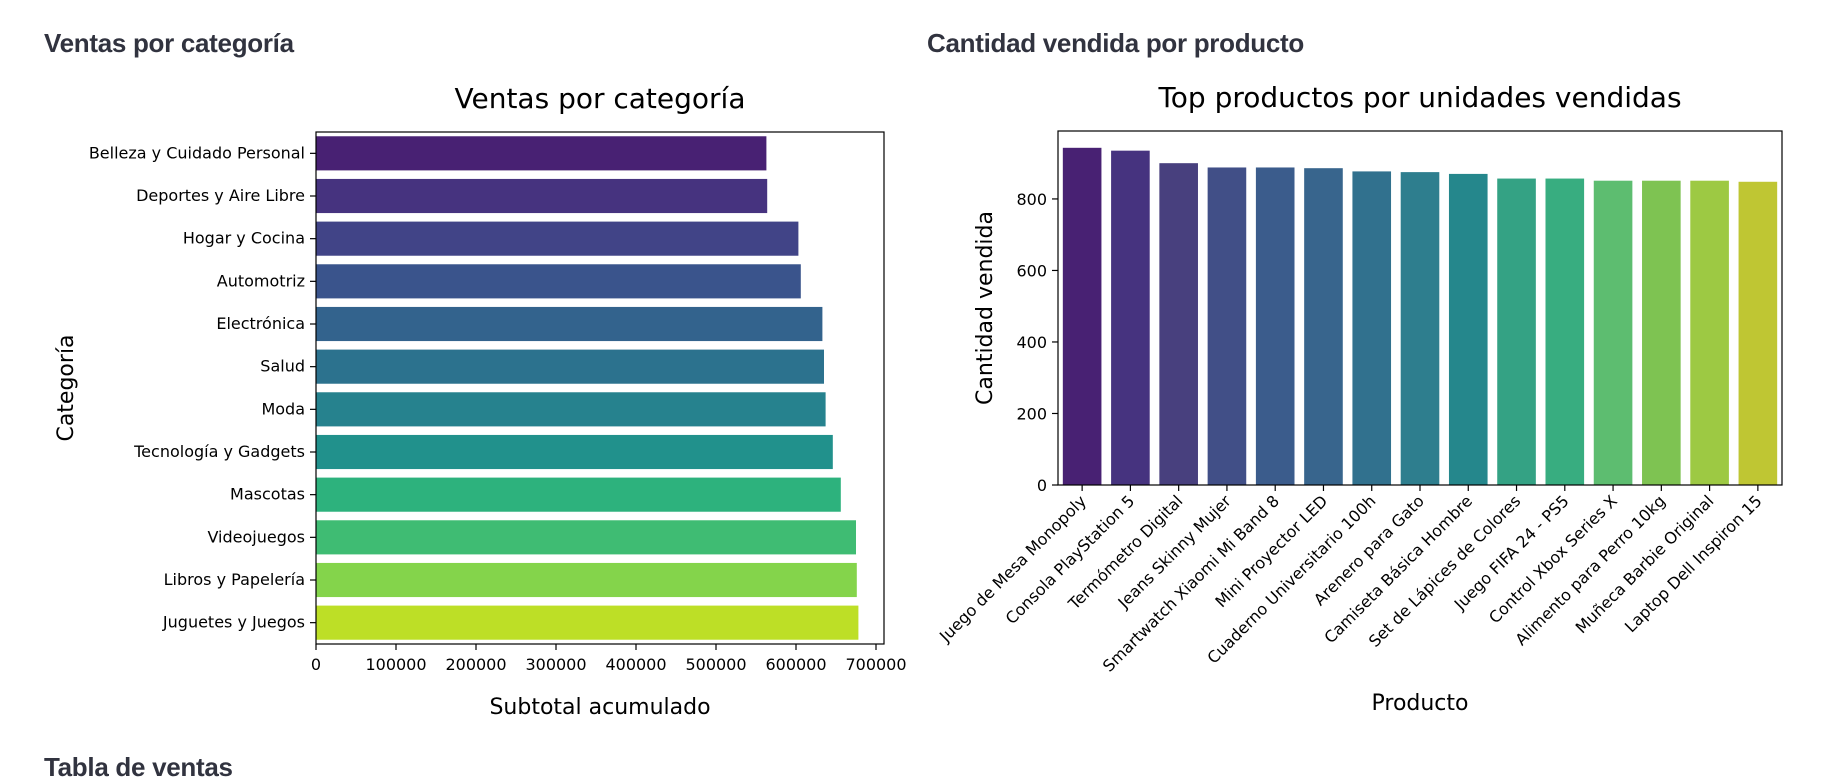 This screenshot has height=783, width=1832. I want to click on x-tick-label: 700000, so click(875, 664).